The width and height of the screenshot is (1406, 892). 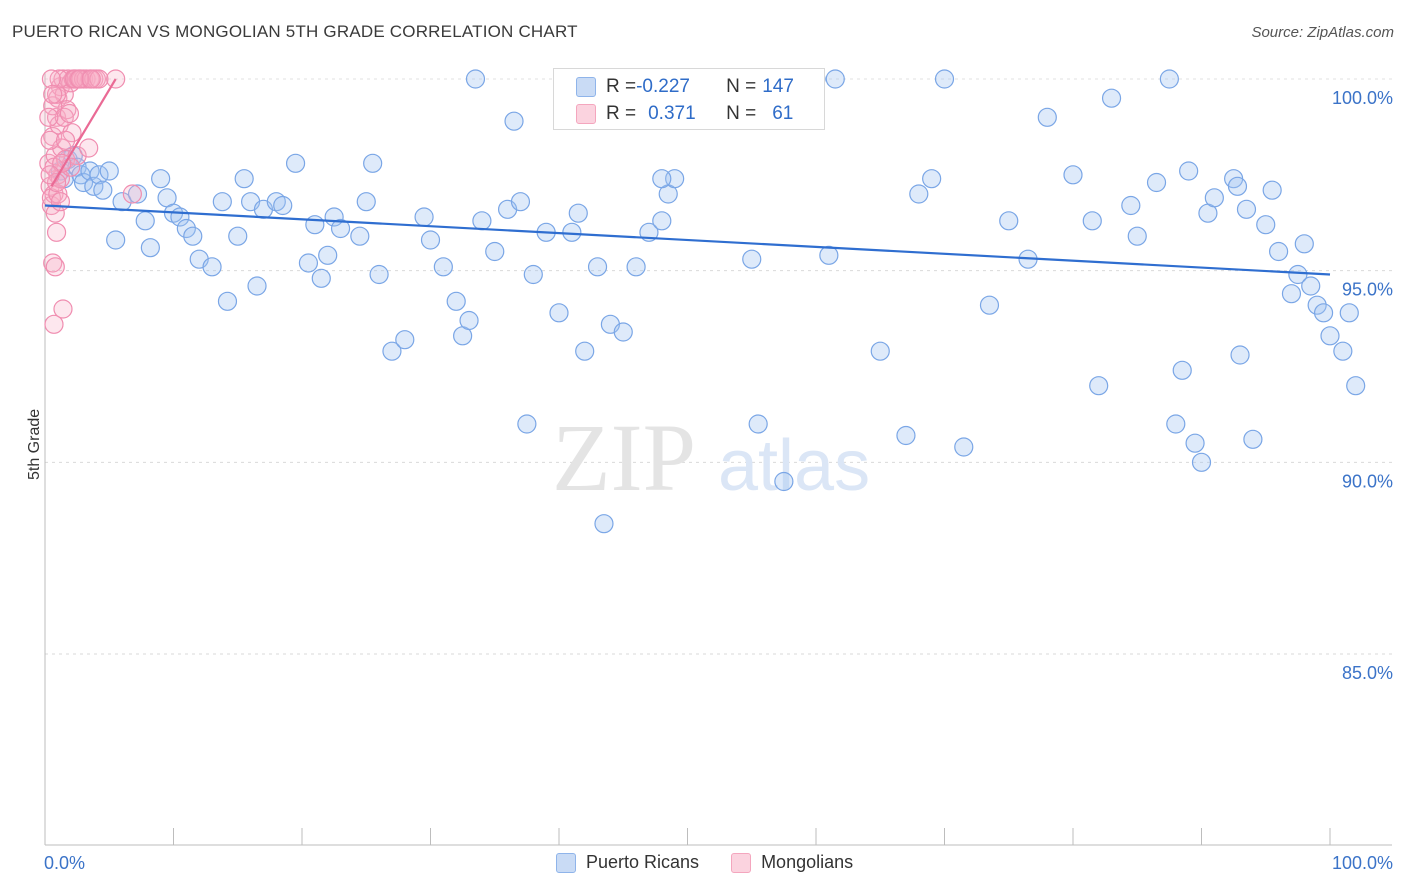 What do you see at coordinates (704, 862) in the screenshot?
I see `legend: Puerto Ricans Mongolians` at bounding box center [704, 862].